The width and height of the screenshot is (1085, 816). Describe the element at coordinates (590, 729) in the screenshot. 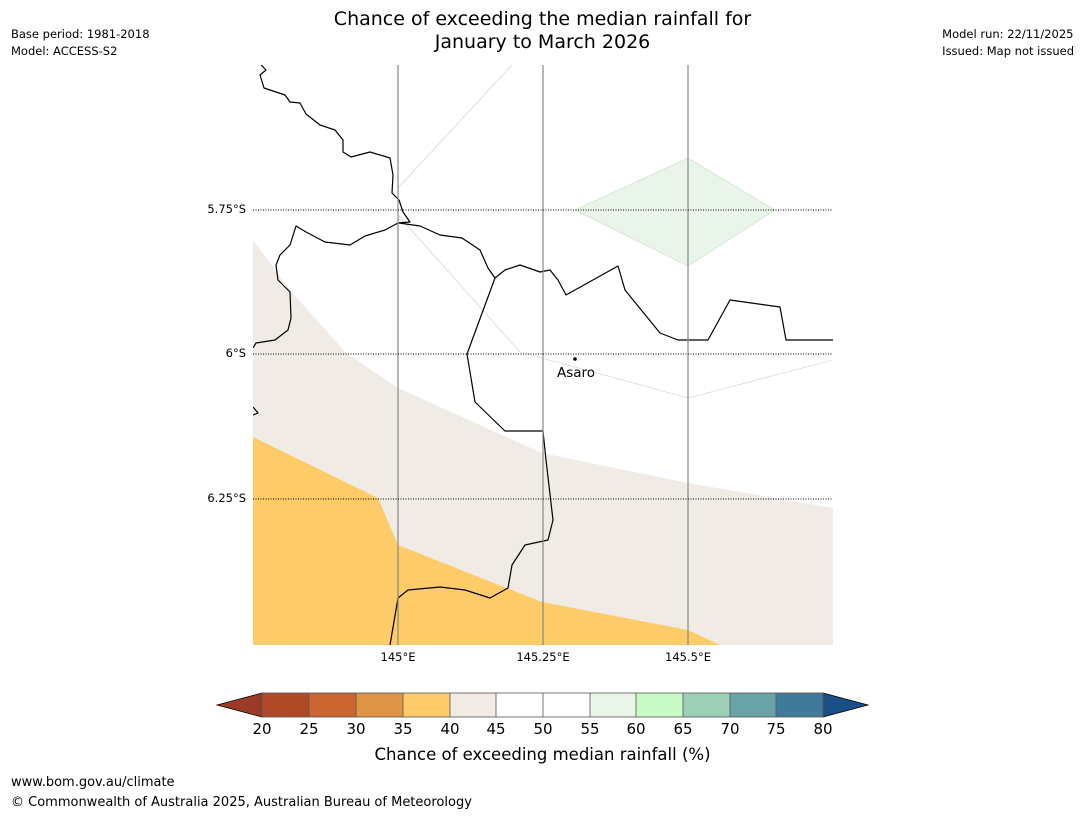

I see `colorbar-tick: 55` at that location.